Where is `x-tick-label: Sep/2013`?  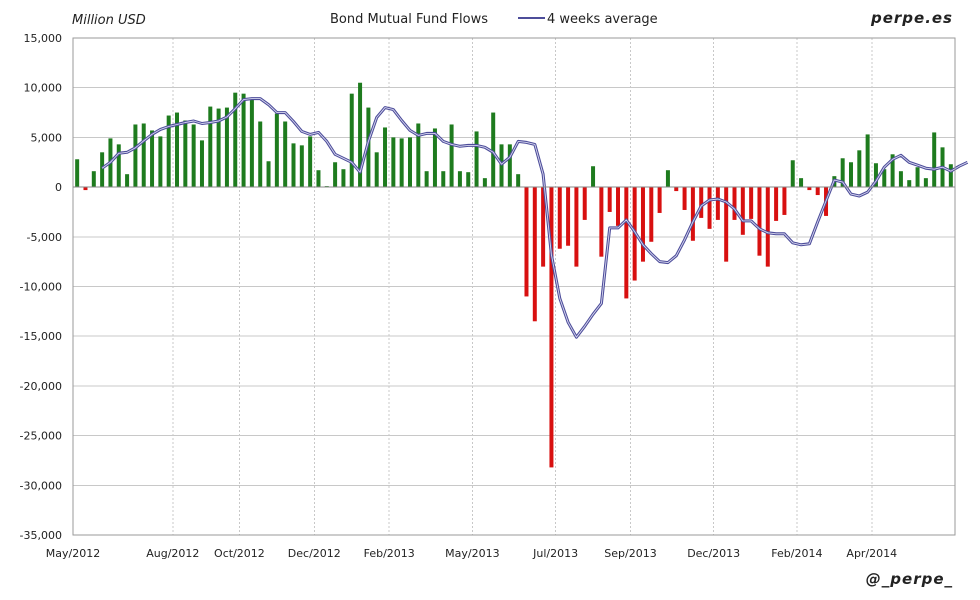 x-tick-label: Sep/2013 is located at coordinates (630, 553).